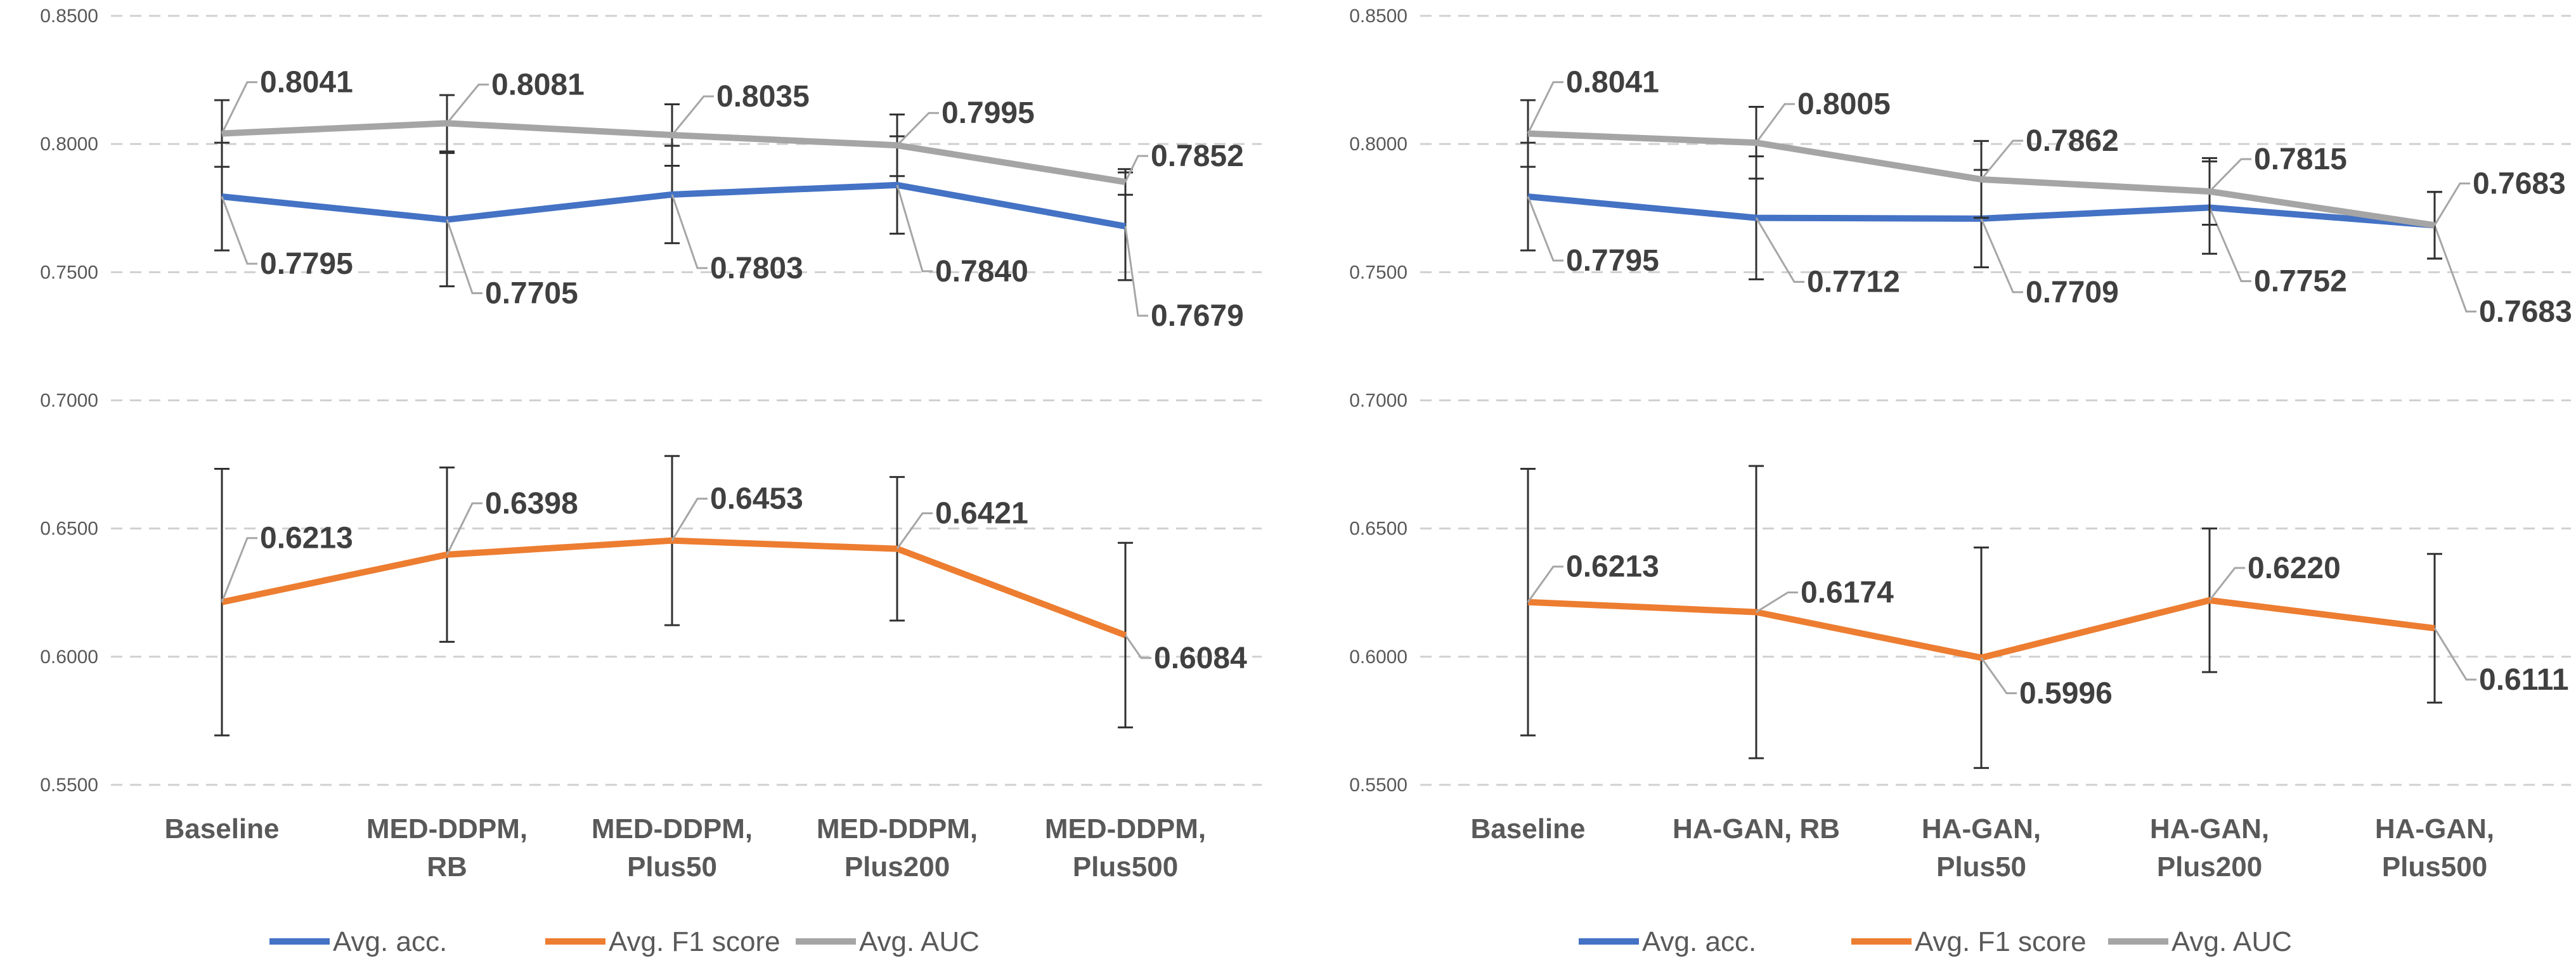  I want to click on data-label: 0.7995, so click(988, 113).